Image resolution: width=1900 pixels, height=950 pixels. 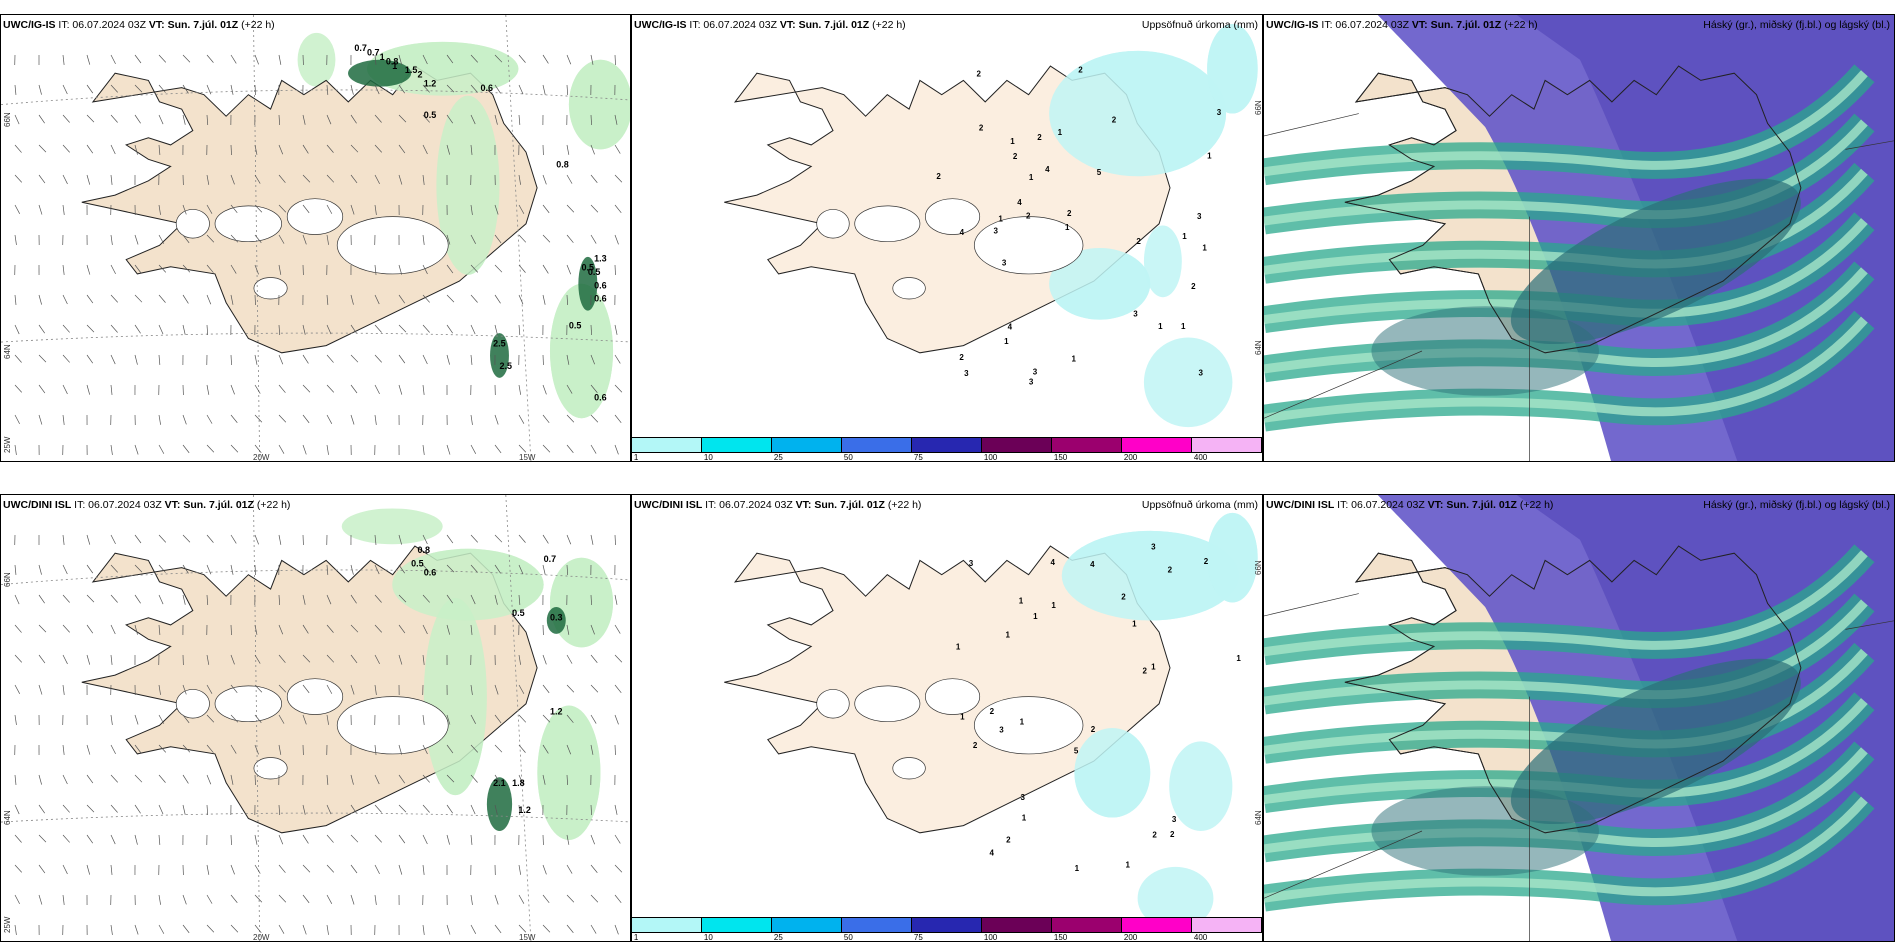 I want to click on colorbar-label: 100, so click(x=990, y=937).